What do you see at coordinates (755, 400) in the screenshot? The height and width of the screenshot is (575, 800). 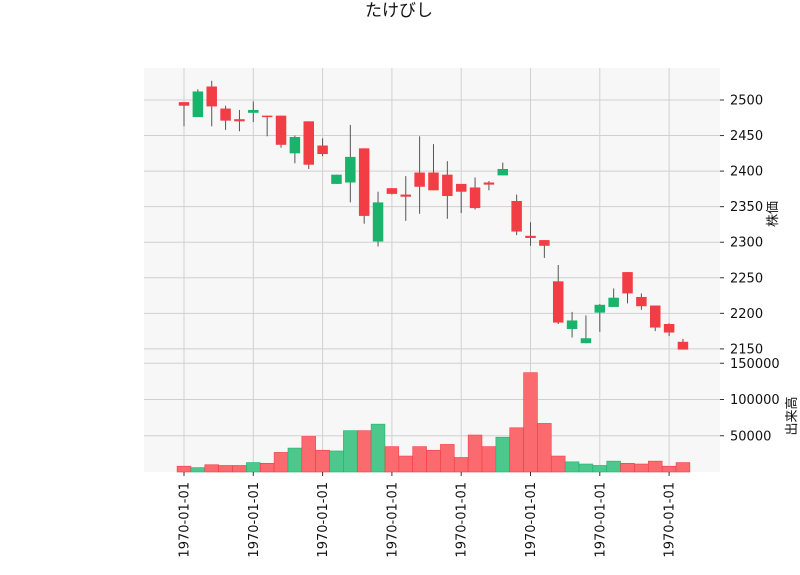 I see `volume-tick-label: 100000` at bounding box center [755, 400].